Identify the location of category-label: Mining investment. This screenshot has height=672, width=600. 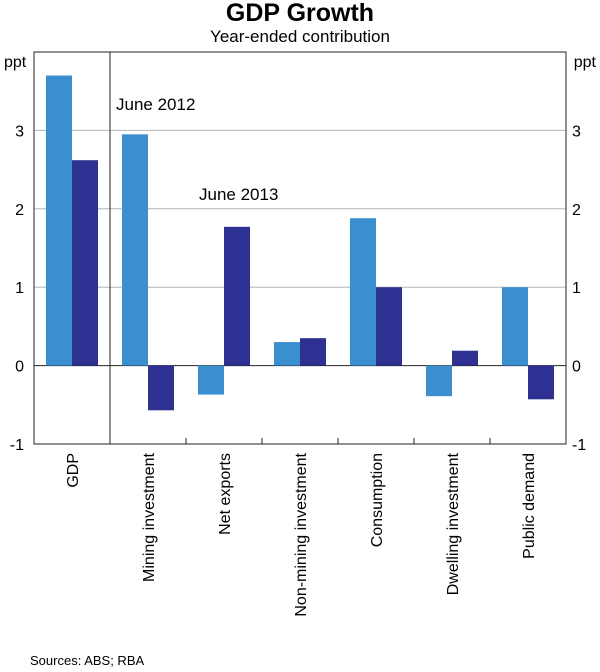
(149, 517).